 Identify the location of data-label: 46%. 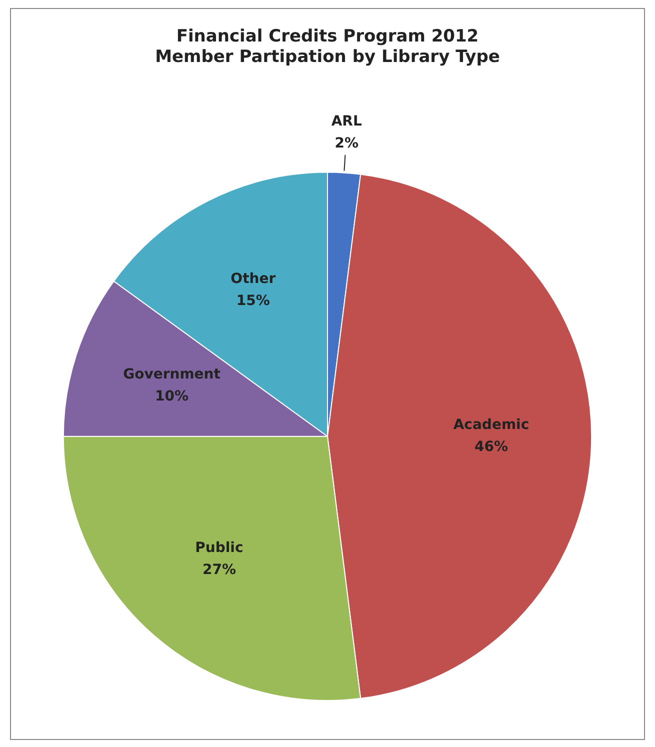
(491, 447).